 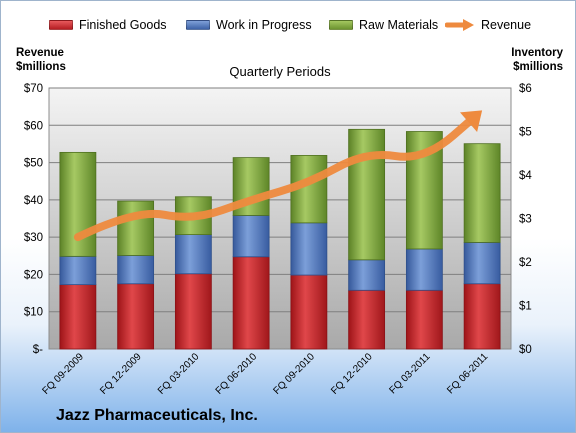 I want to click on right-tick-label: $1, so click(x=525, y=307).